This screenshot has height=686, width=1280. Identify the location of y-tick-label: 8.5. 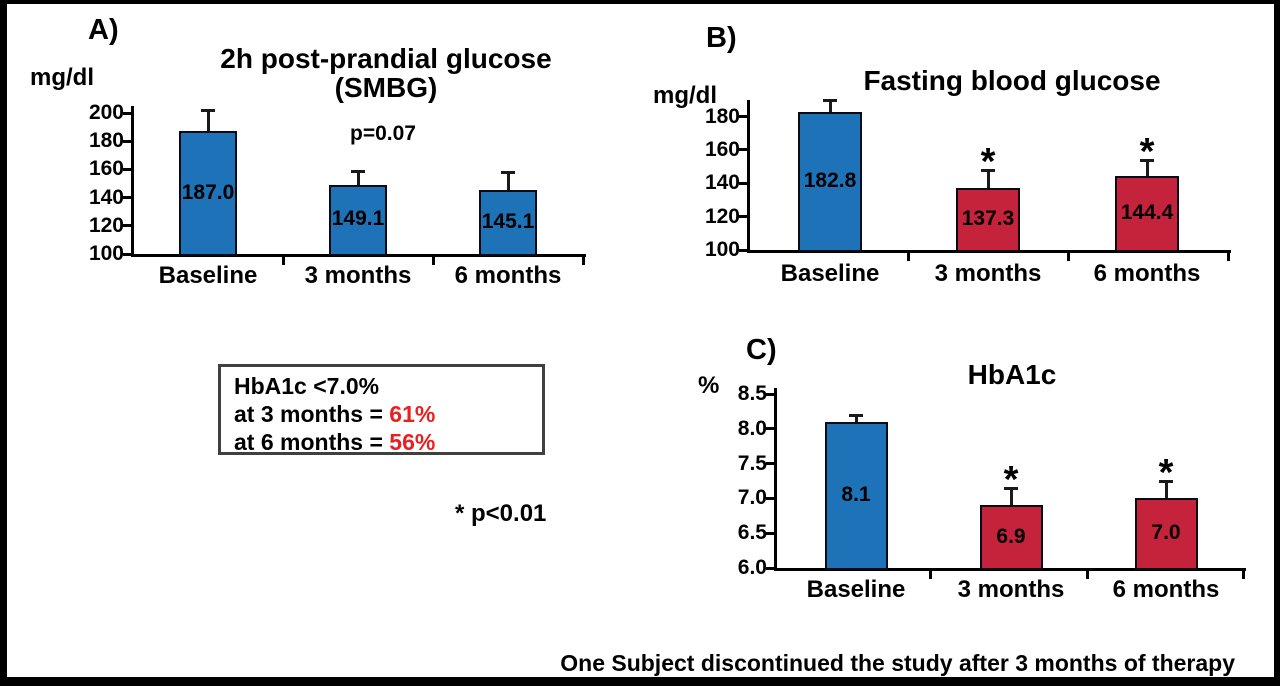
(752, 393).